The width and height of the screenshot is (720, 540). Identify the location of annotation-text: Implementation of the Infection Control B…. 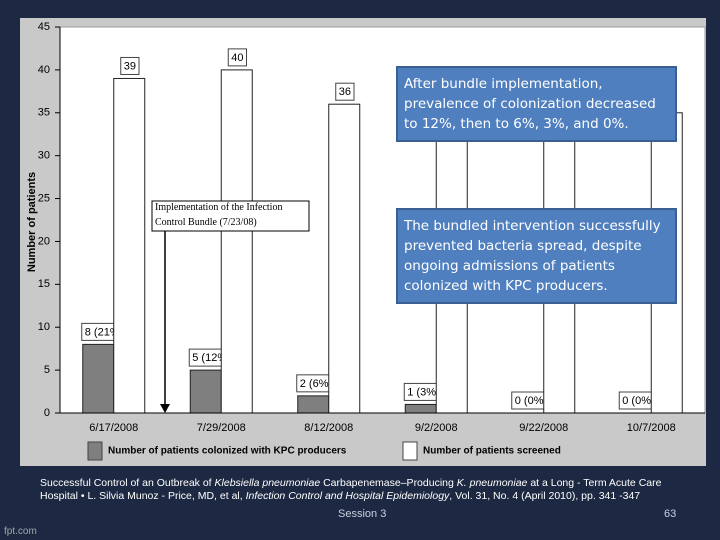
(218, 215).